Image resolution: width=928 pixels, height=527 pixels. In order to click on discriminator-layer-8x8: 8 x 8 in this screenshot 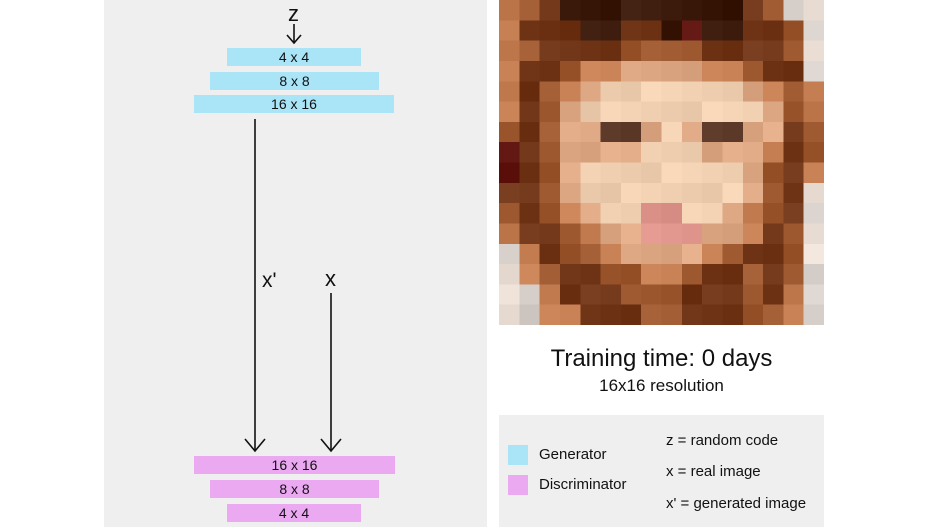, I will do `click(294, 489)`.